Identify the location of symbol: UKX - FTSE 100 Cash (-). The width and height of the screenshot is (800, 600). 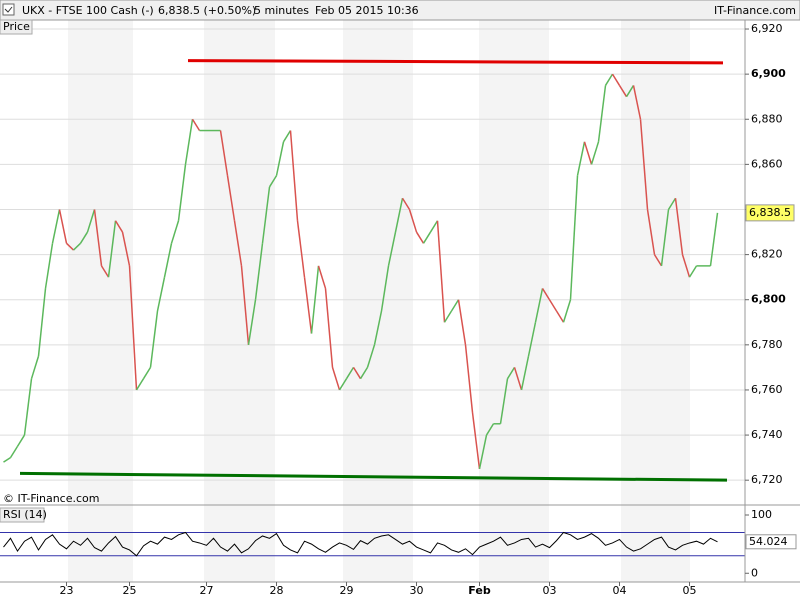
(88, 10).